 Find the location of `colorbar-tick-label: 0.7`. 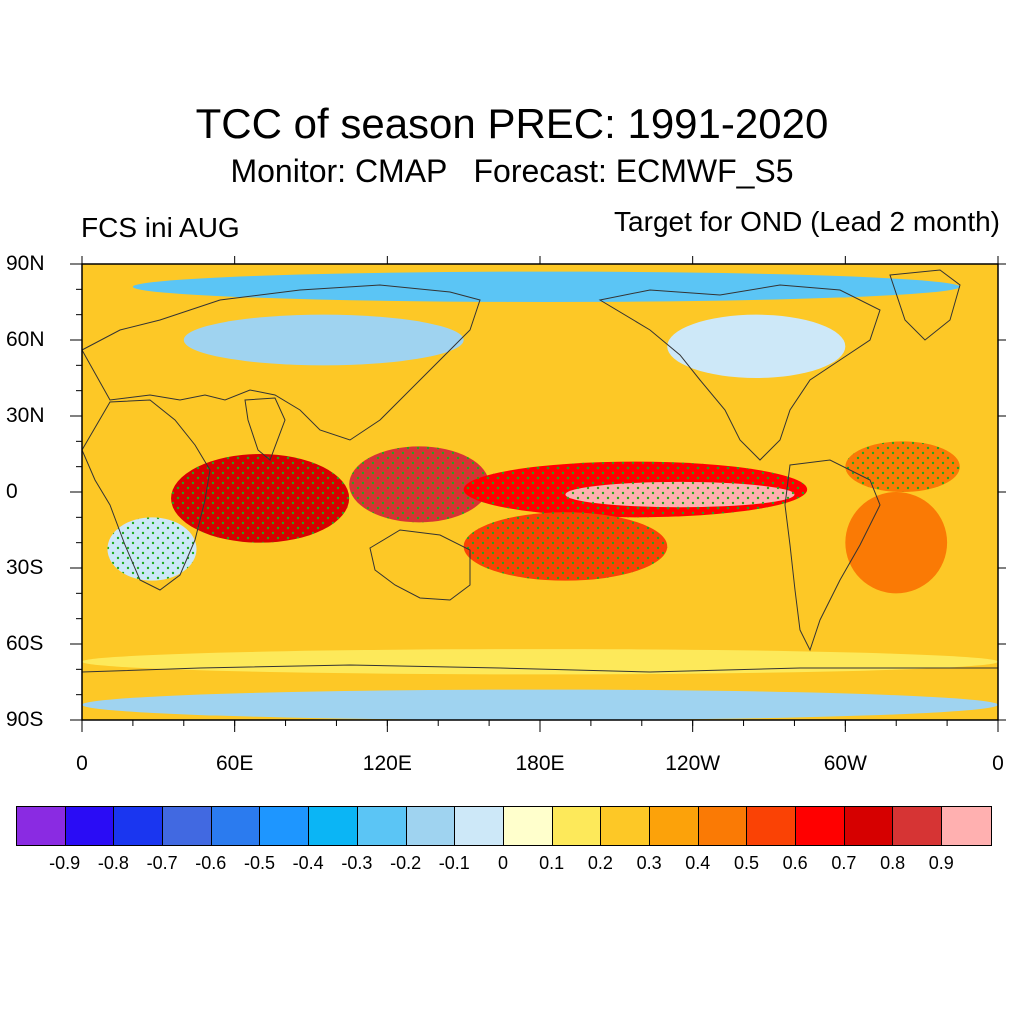

colorbar-tick-label: 0.7 is located at coordinates (844, 863).